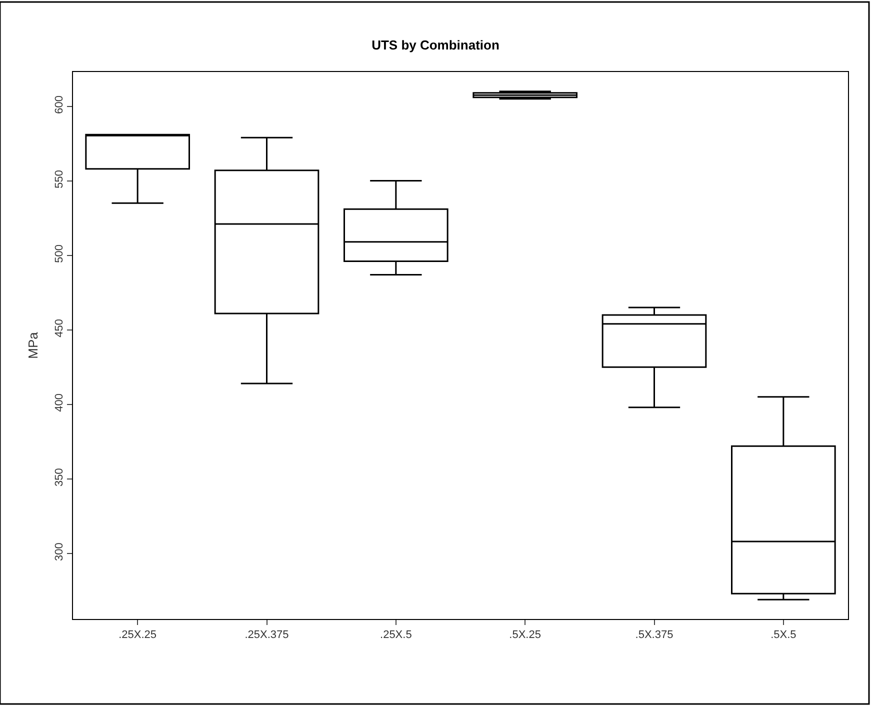  I want to click on y-tick-label: 500, so click(60, 253).